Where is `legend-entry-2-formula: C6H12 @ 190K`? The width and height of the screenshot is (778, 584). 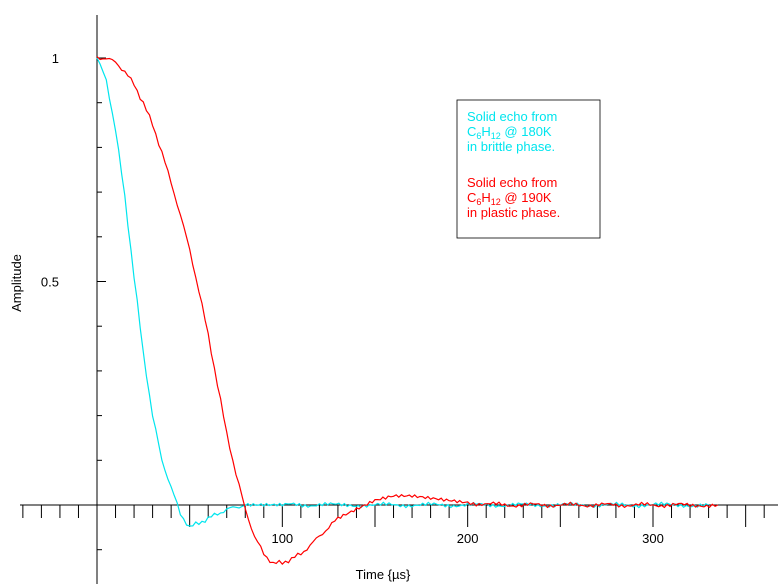 legend-entry-2-formula: C6H12 @ 190K is located at coordinates (509, 198).